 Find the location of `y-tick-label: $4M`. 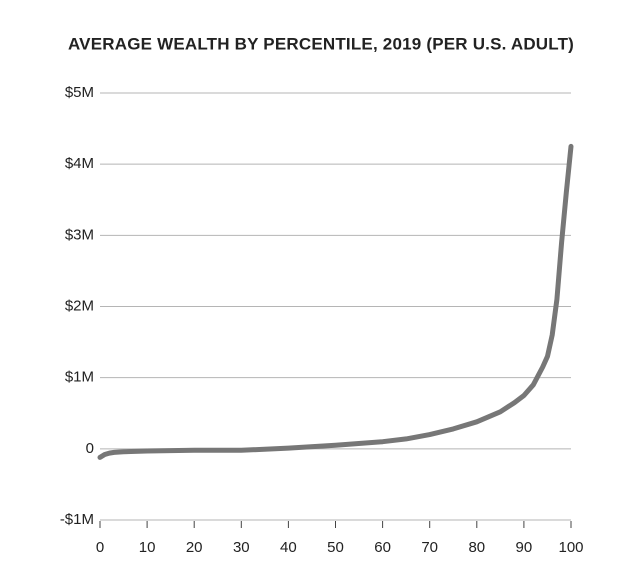

y-tick-label: $4M is located at coordinates (79, 163).